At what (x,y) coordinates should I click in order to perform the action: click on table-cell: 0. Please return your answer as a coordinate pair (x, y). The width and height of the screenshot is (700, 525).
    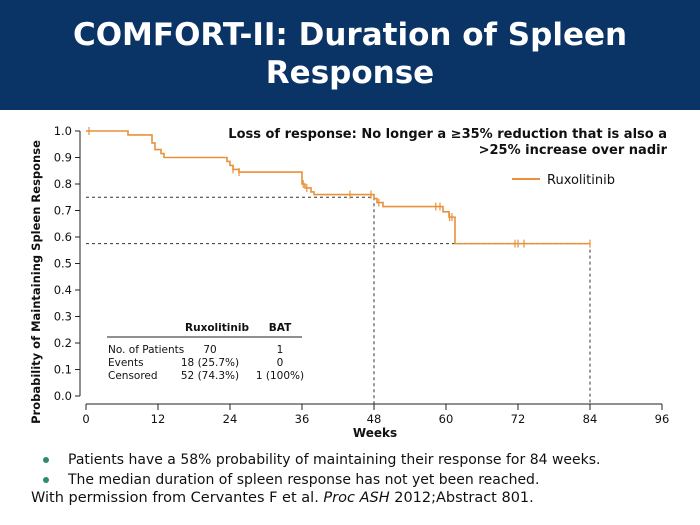
    Looking at the image, I should click on (280, 363).